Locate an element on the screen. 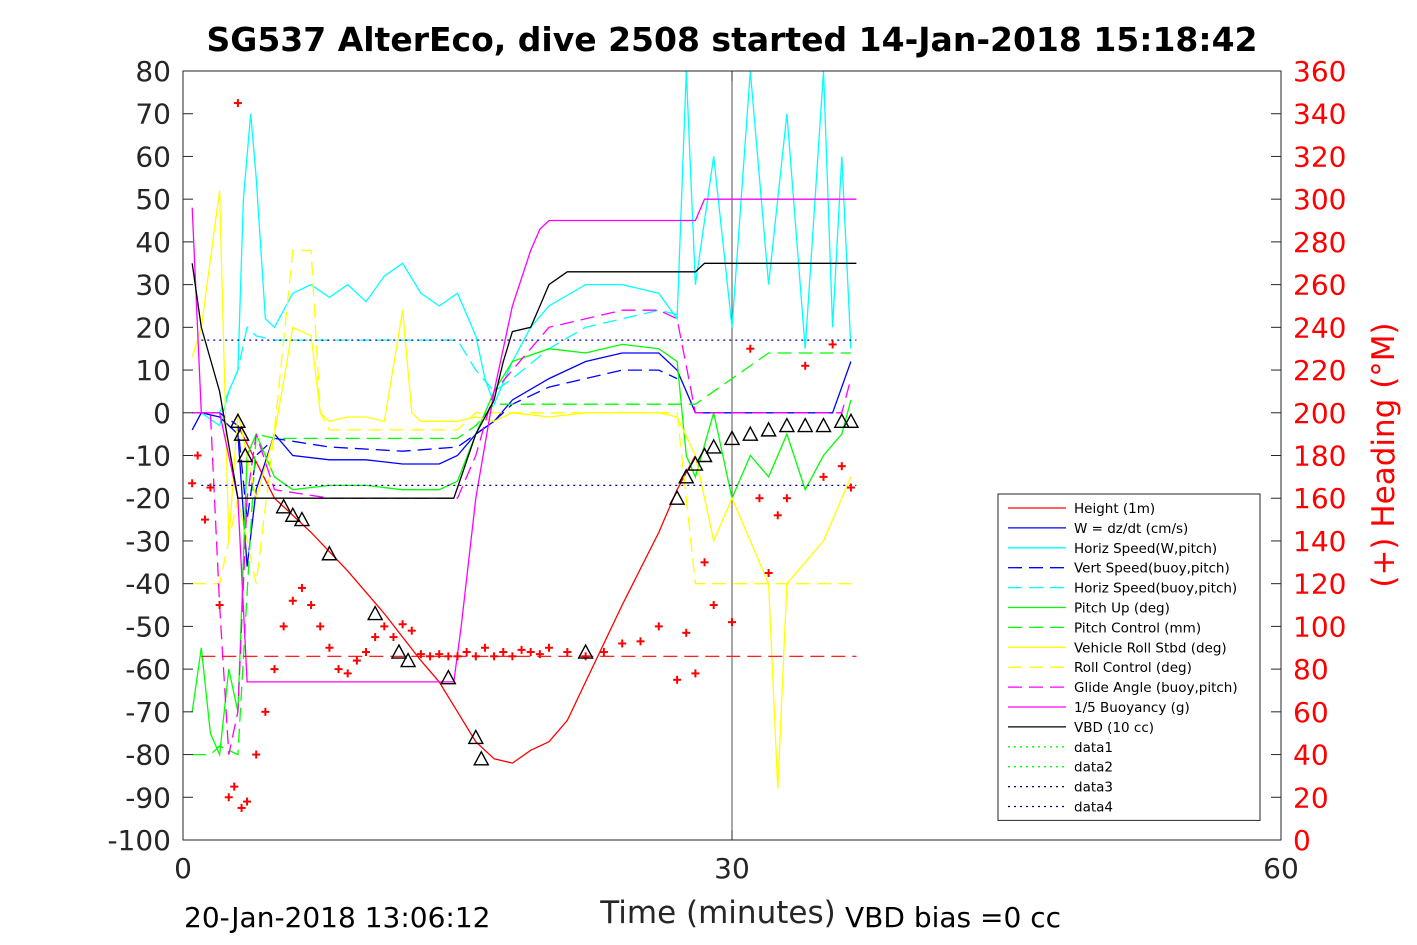  timestamp-footer: 20-Jan-2018 13:06:12 is located at coordinates (337, 917).